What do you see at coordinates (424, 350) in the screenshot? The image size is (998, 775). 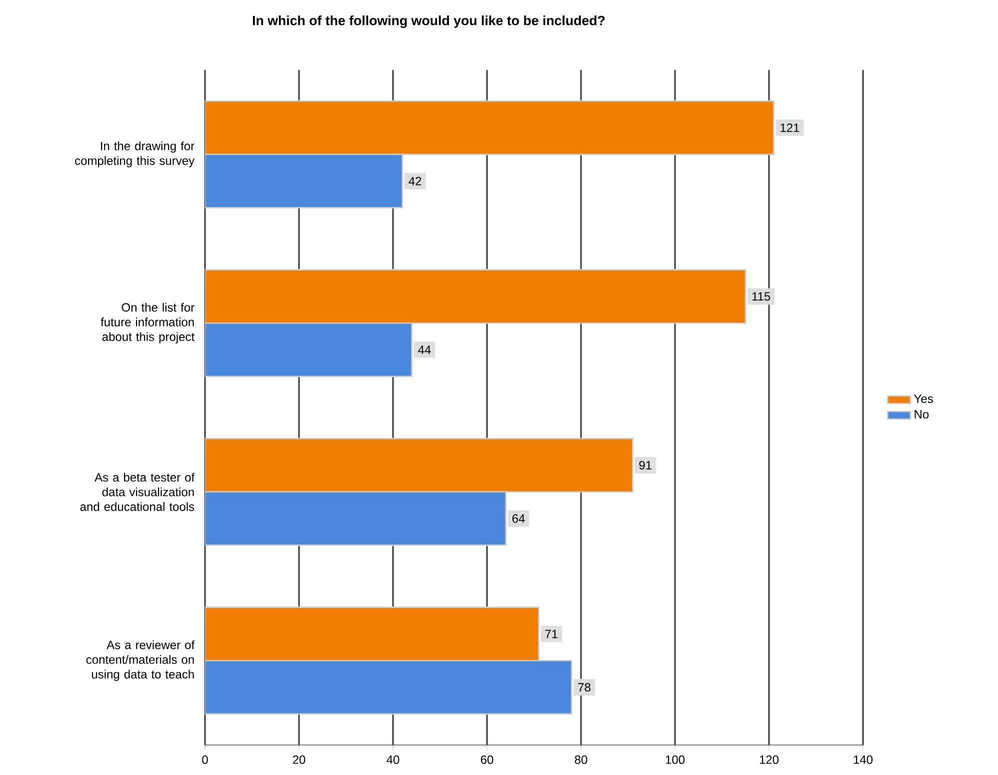 I see `data-label: 44` at bounding box center [424, 350].